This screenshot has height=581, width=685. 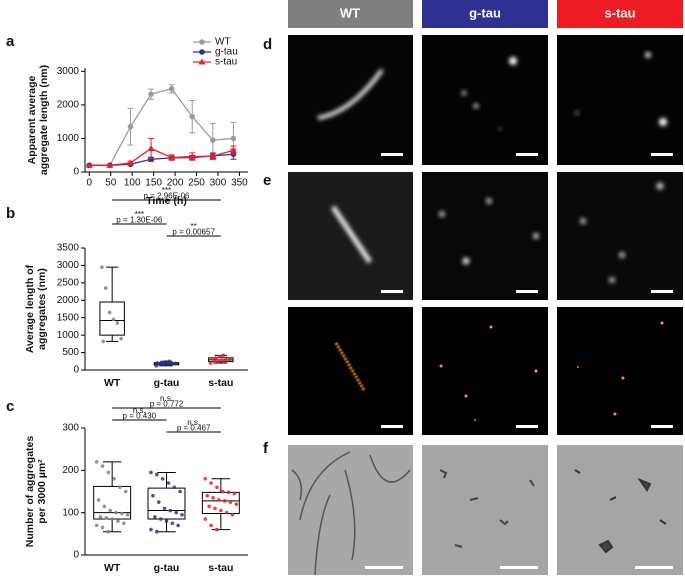 What do you see at coordinates (68, 317) in the screenshot?
I see `y-tick-label: 1500` at bounding box center [68, 317].